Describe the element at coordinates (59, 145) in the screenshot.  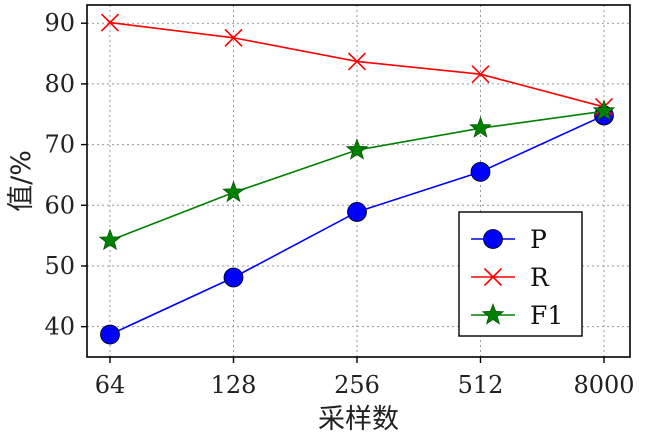
I see `y-tick-label: 70` at that location.